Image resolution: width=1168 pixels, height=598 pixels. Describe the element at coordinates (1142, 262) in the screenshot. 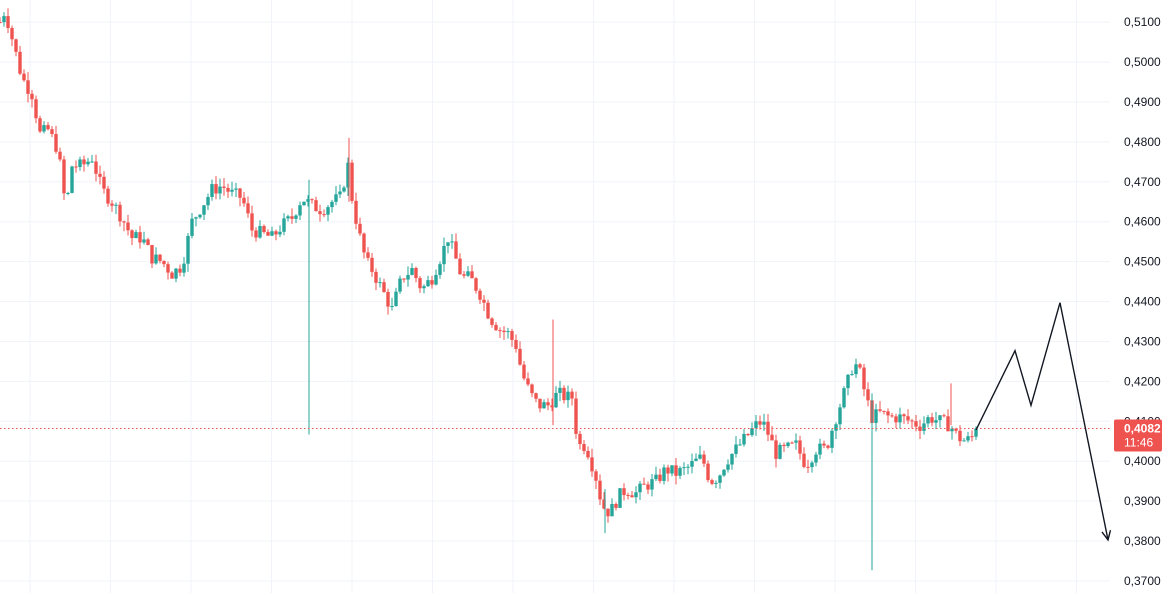

I see `price-axis-tick-label: 0,4500` at that location.